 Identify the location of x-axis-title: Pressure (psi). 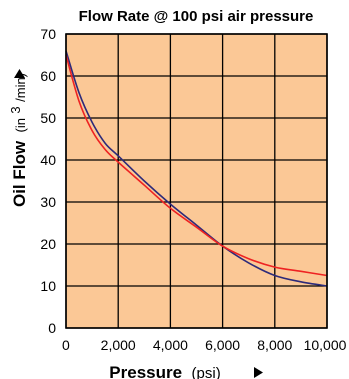
(164, 371).